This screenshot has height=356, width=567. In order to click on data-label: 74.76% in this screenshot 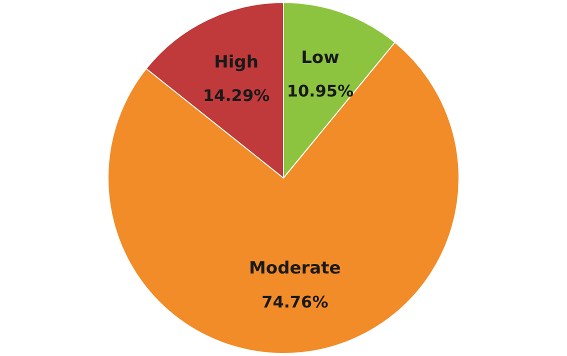, I will do `click(295, 302)`.